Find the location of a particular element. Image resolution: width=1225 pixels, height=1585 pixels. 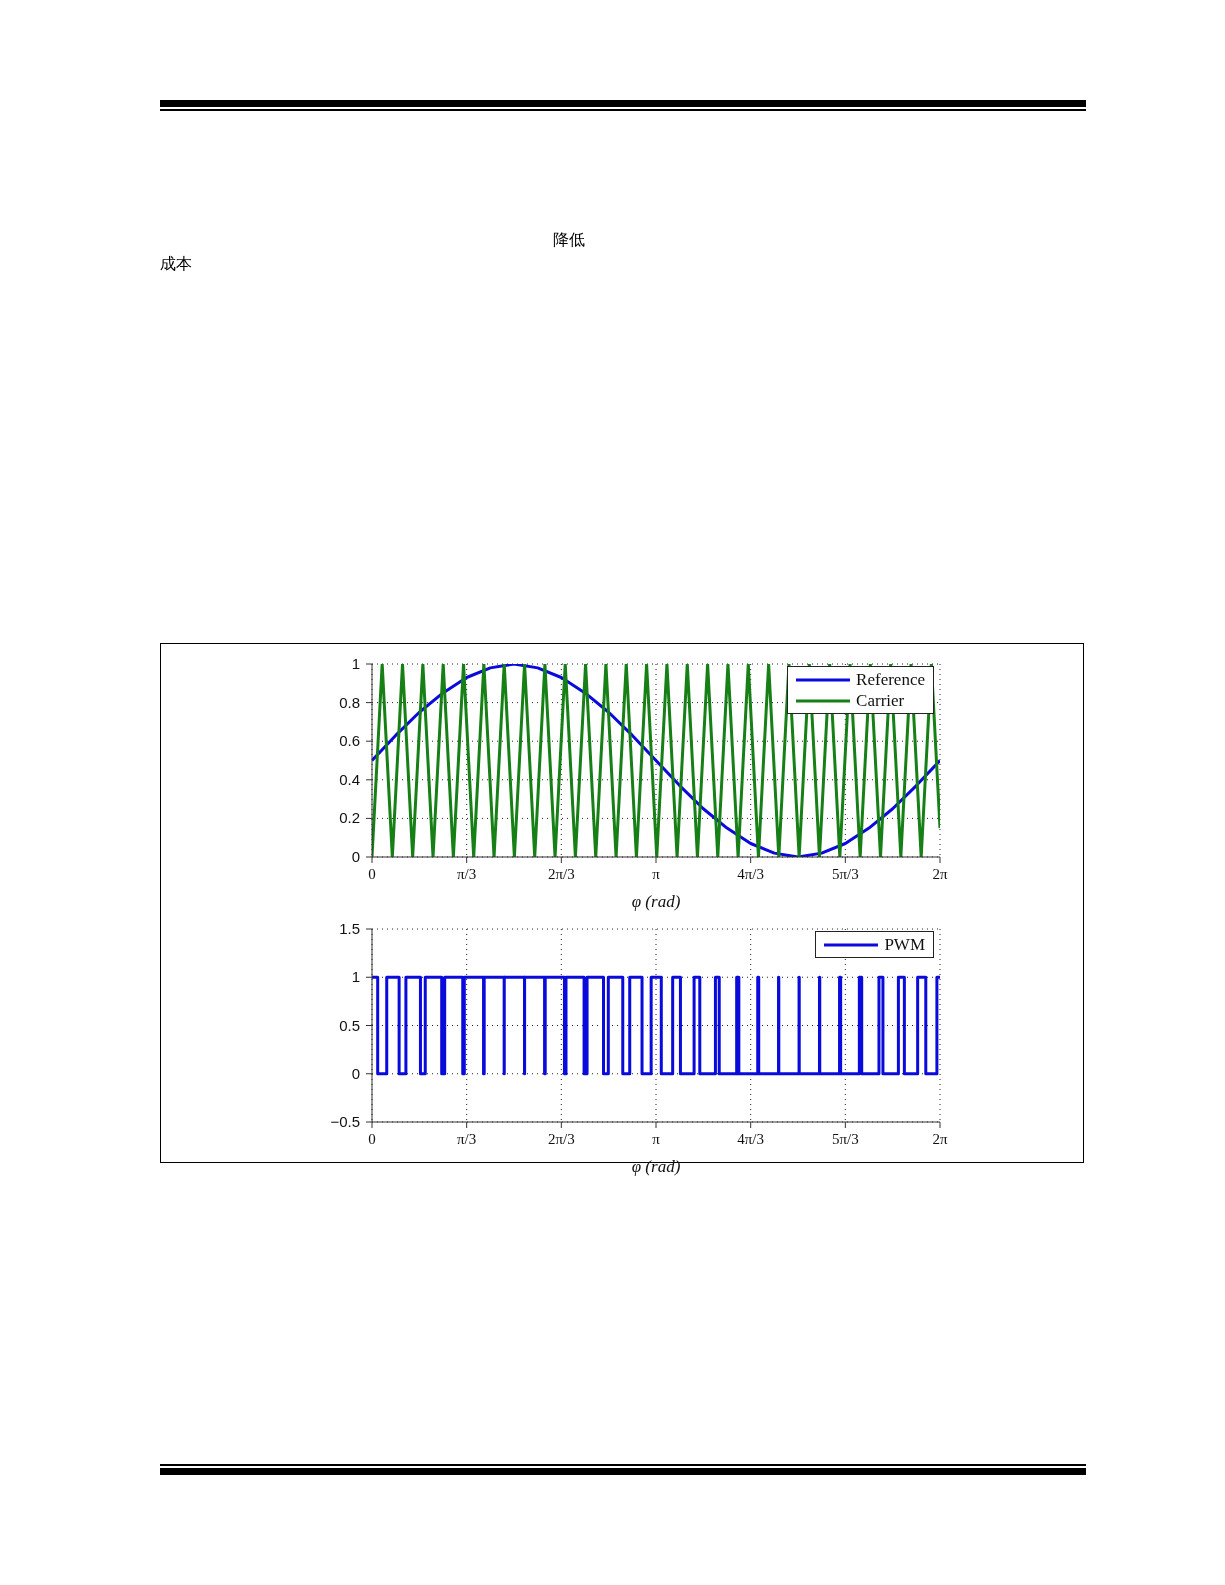

legend-label: Reference is located at coordinates (890, 679).